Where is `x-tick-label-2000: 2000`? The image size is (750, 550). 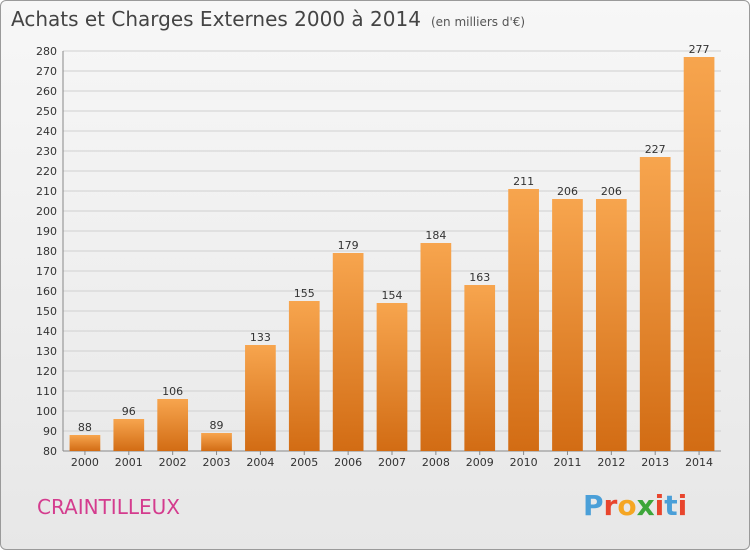
x-tick-label-2000: 2000 is located at coordinates (85, 462).